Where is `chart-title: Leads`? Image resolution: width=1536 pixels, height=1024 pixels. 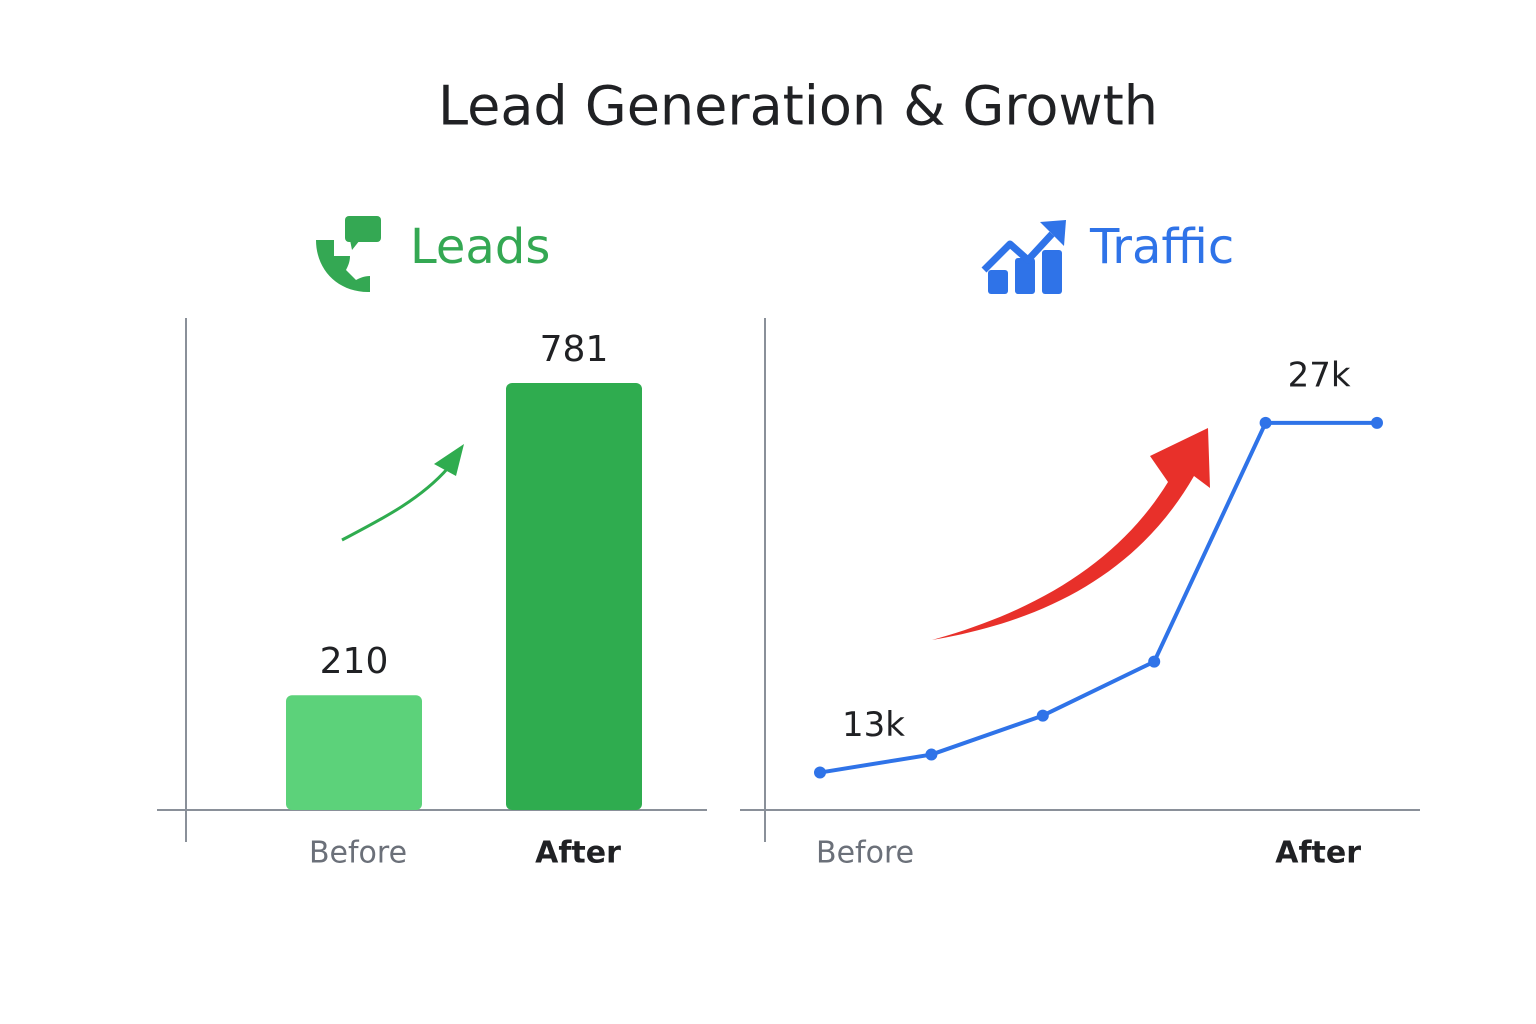
chart-title: Leads is located at coordinates (480, 247).